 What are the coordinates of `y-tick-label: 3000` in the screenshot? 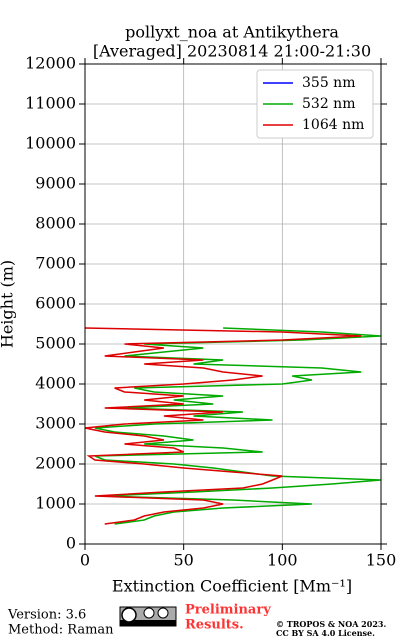 It's located at (55, 423).